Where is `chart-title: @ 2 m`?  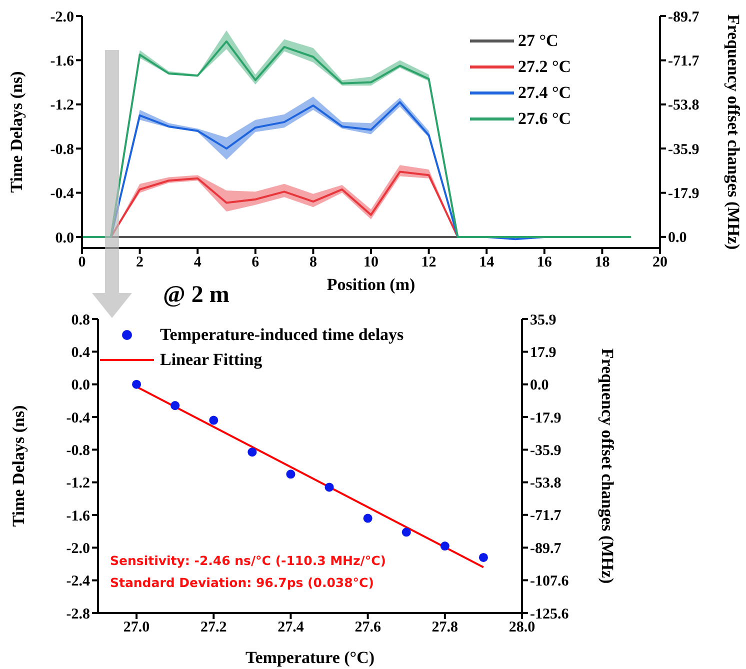 chart-title: @ 2 m is located at coordinates (196, 295).